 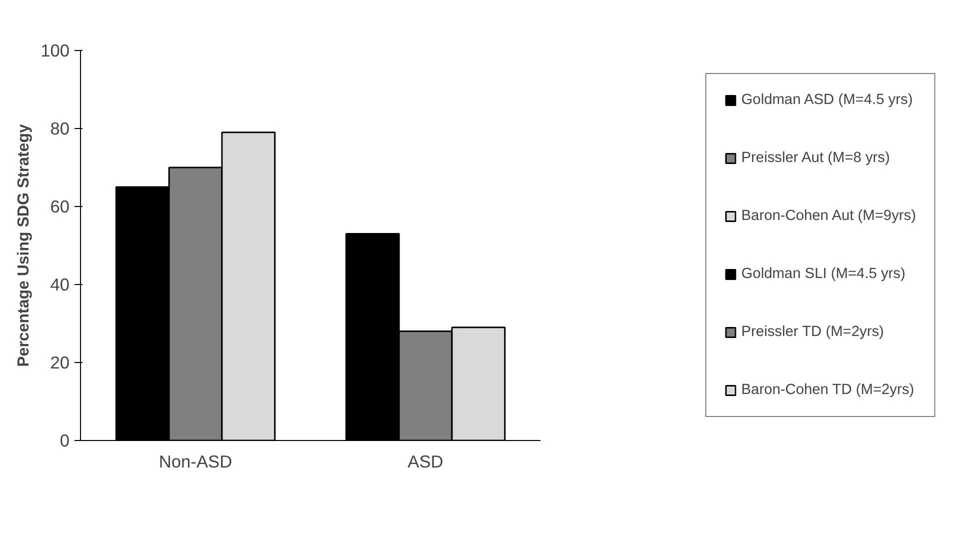 What do you see at coordinates (827, 100) in the screenshot?
I see `legend-label: Goldman ASD (M=4.5 yrs)` at bounding box center [827, 100].